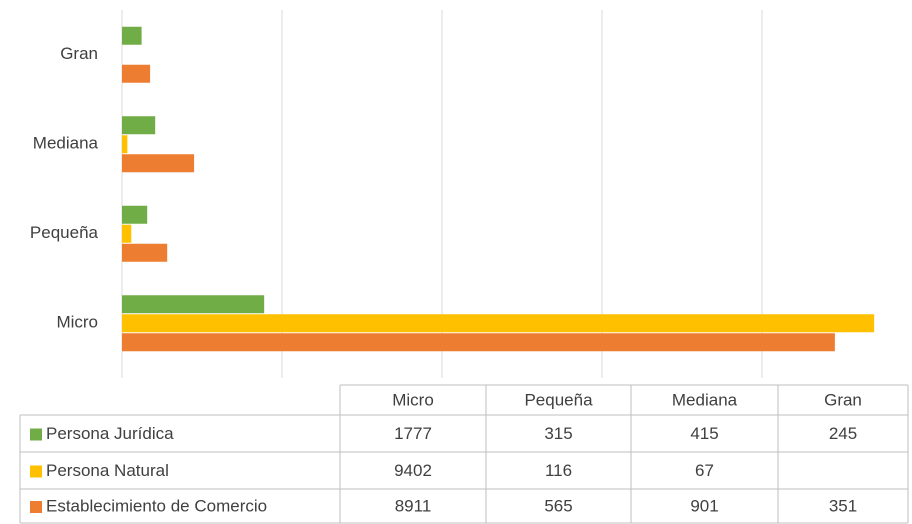 The height and width of the screenshot is (524, 912). I want to click on table-header: Micro, so click(413, 399).